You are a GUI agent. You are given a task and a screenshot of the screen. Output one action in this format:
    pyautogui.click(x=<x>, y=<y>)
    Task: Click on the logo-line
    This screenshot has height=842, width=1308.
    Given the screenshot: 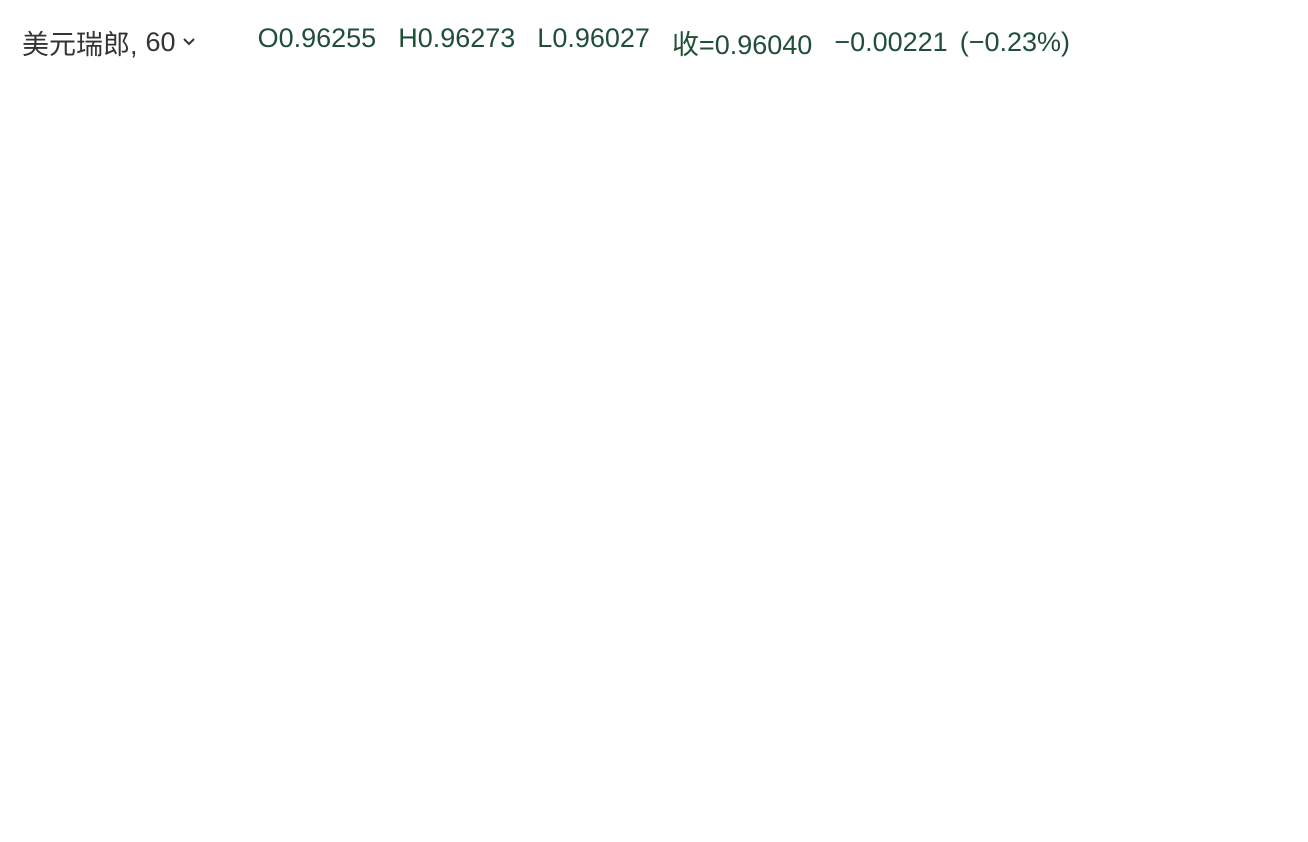 What is the action you would take?
    pyautogui.click(x=40, y=727)
    